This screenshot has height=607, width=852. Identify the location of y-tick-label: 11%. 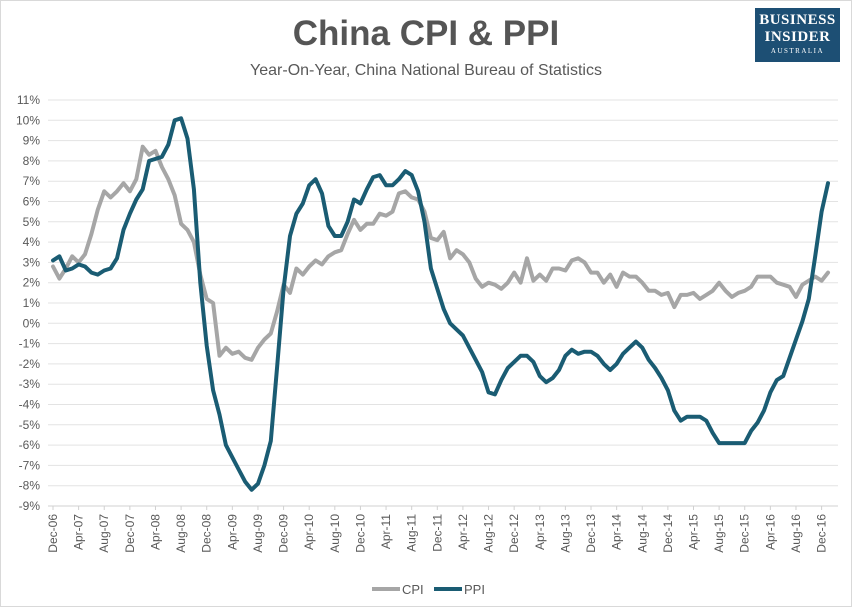
(28, 100).